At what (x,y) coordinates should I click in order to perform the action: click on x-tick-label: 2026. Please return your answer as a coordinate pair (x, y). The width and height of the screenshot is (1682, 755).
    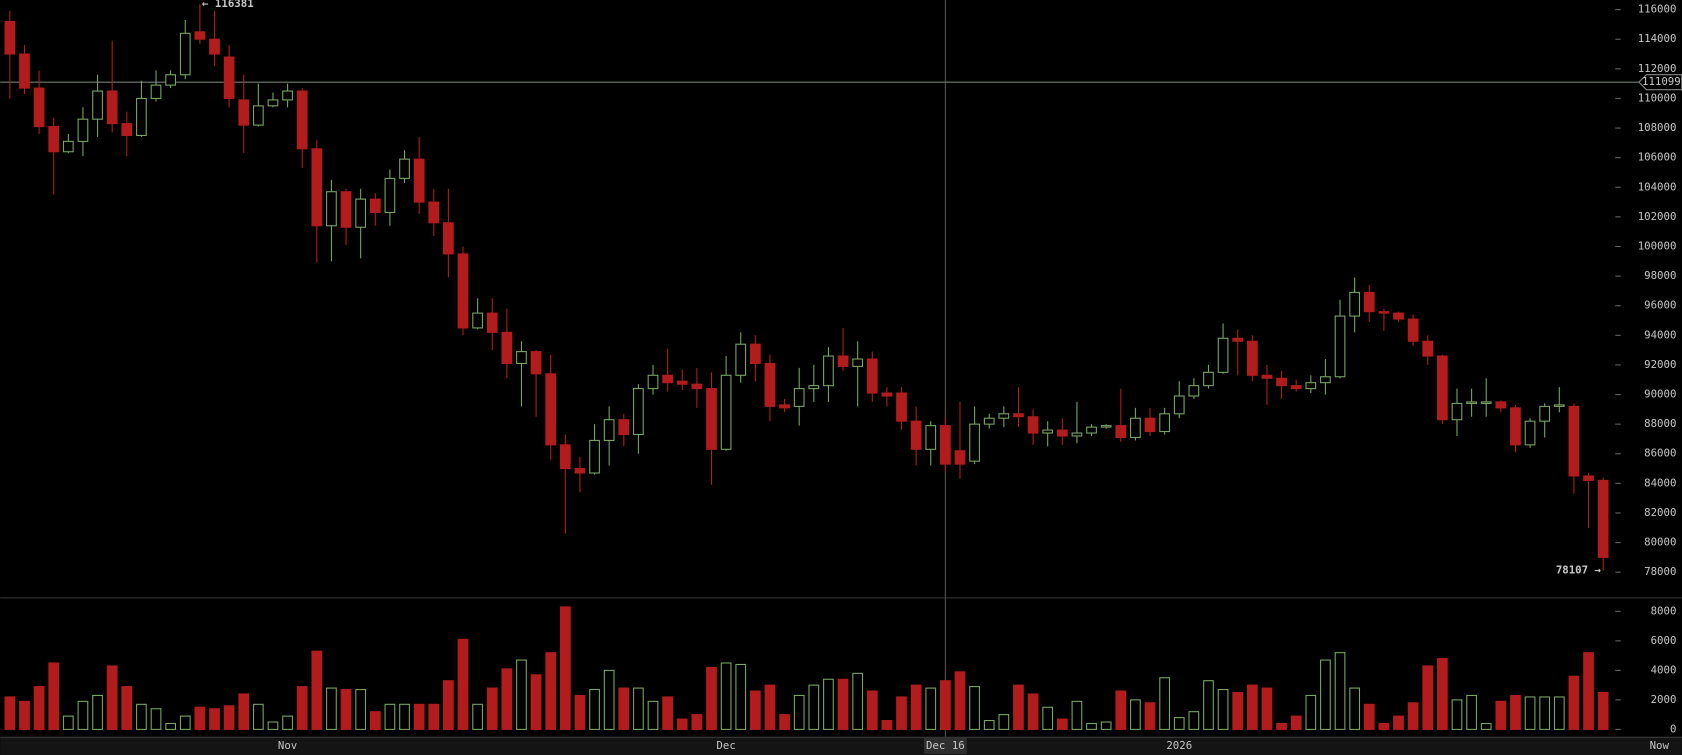
    Looking at the image, I should click on (1179, 745).